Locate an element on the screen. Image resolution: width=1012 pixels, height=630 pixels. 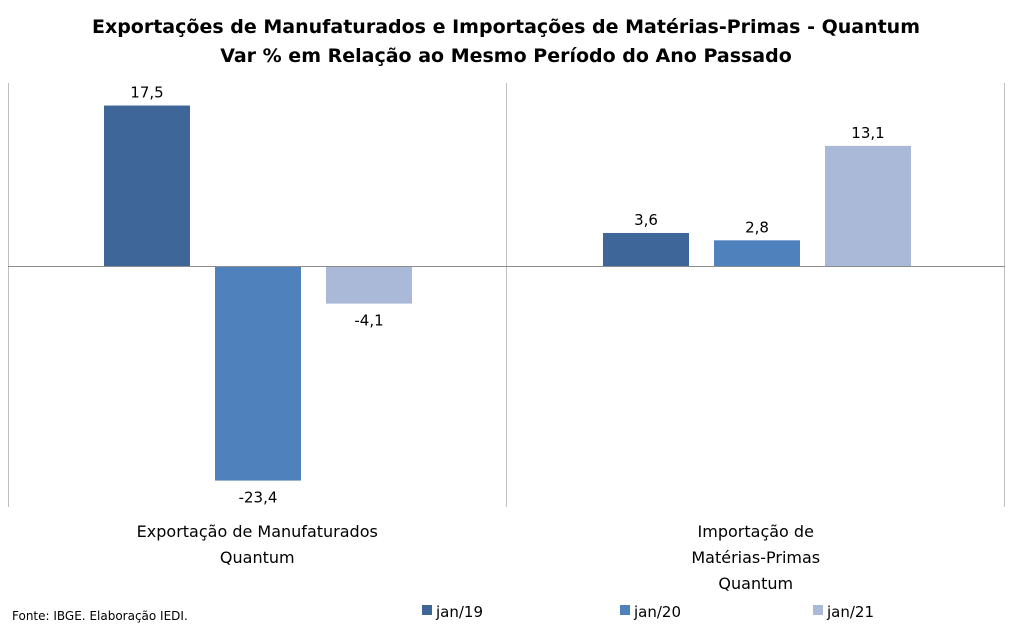
data-label: 3,6 is located at coordinates (646, 220).